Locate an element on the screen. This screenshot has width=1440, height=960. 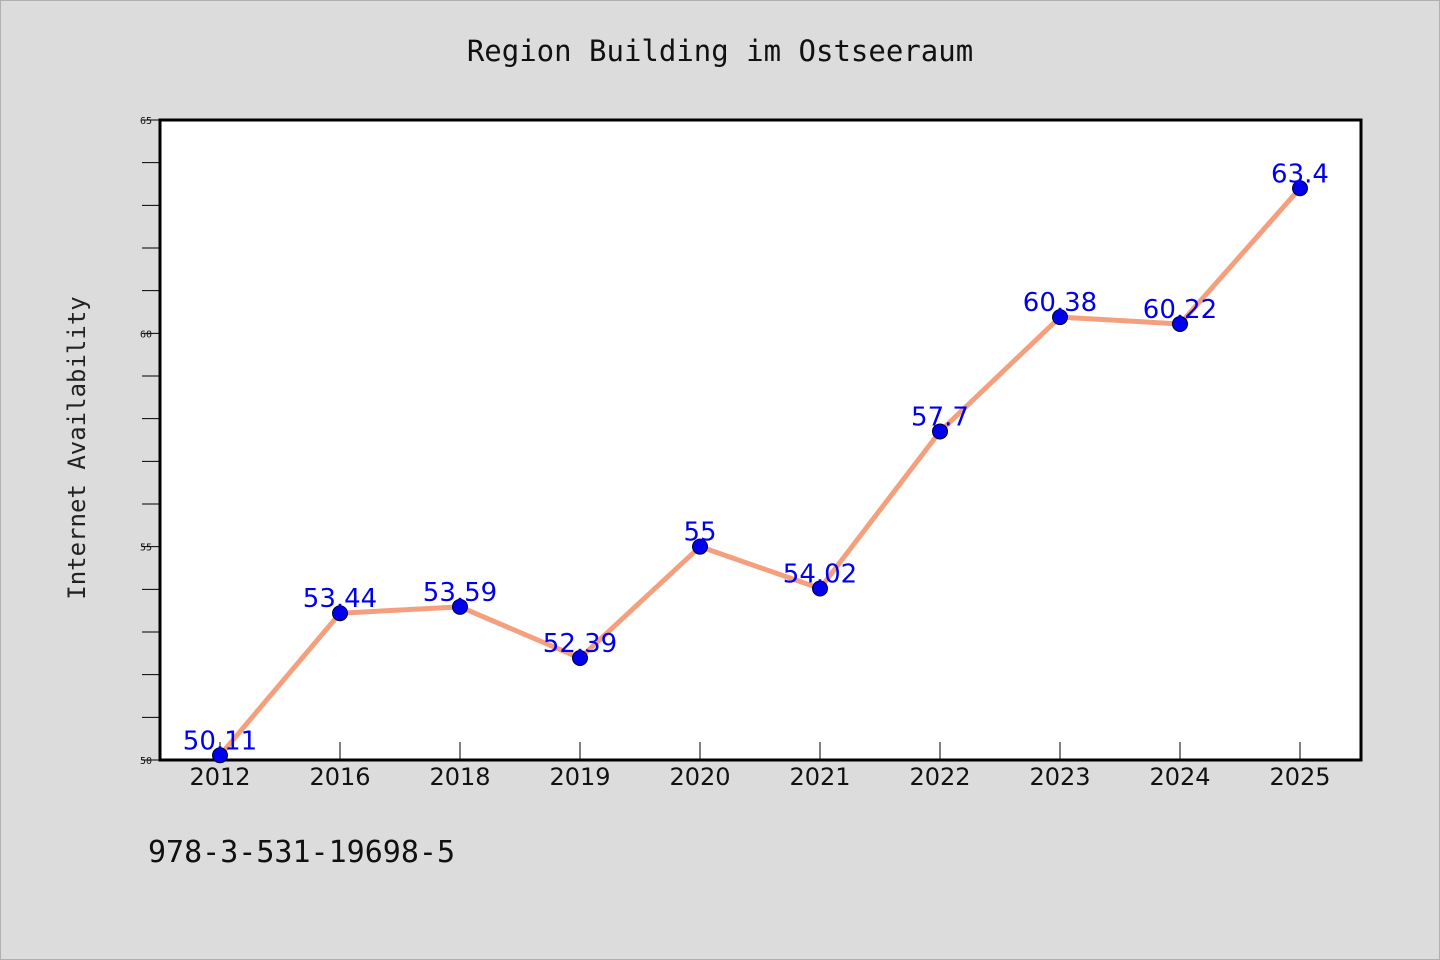
data-label: 50.11 is located at coordinates (220, 741).